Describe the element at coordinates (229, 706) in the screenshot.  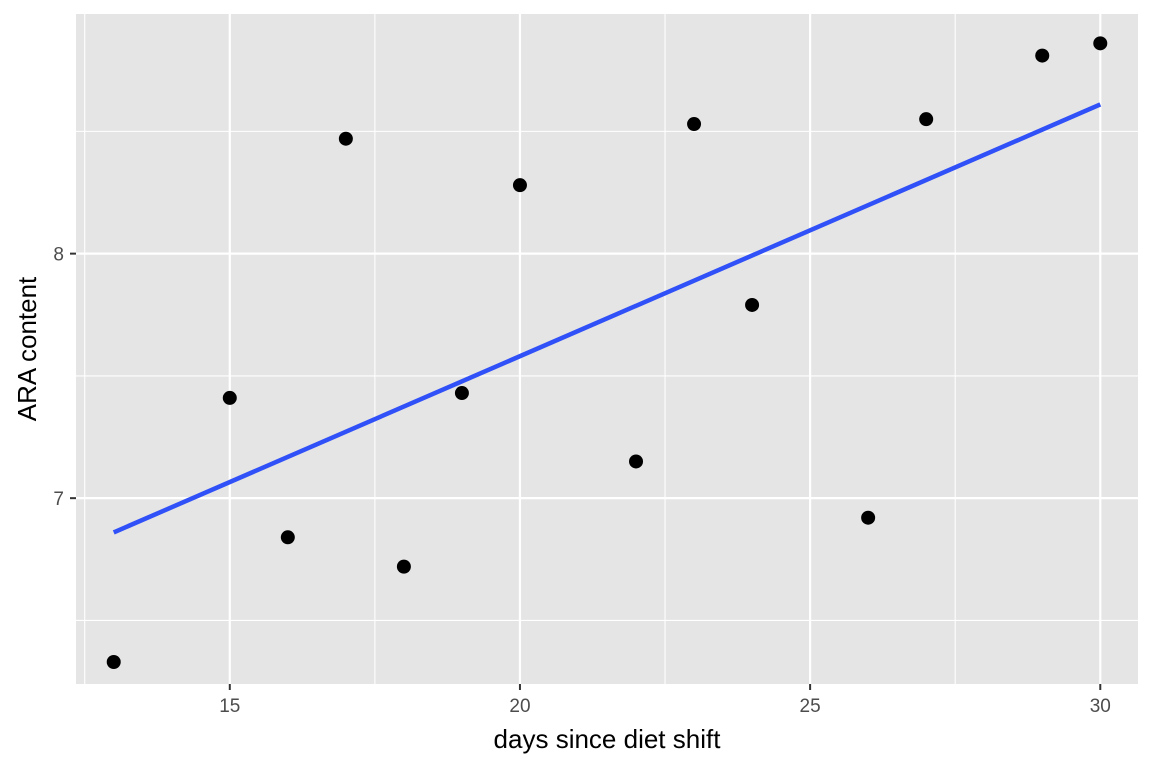
I see `x-tick-label: 15` at that location.